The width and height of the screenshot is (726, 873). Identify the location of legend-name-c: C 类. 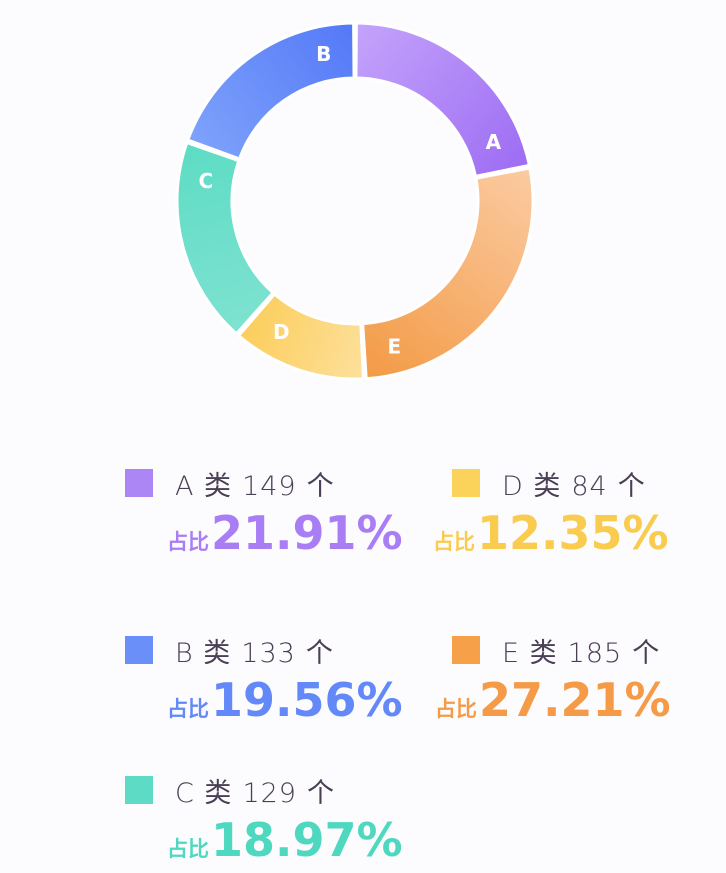
(204, 793).